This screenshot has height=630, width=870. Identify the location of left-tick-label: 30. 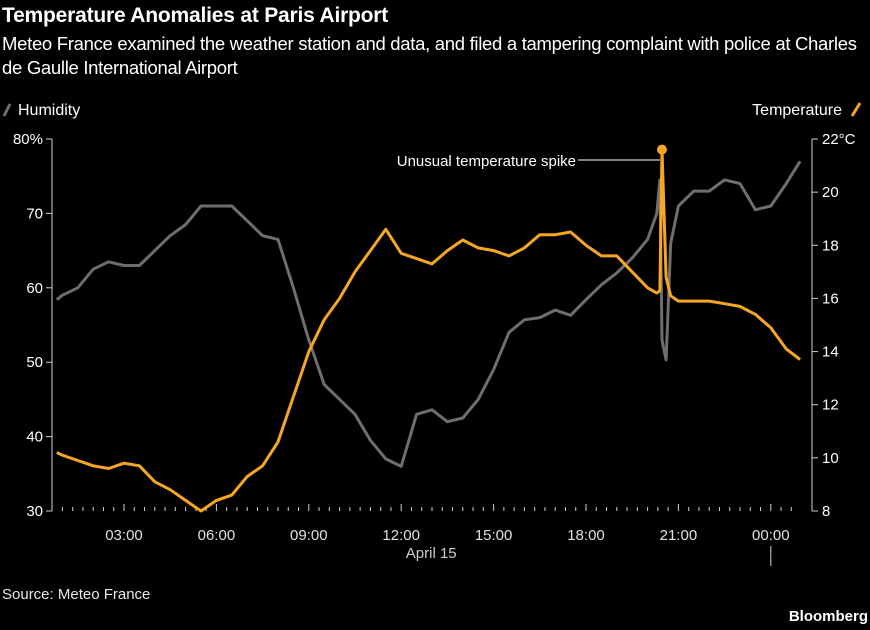
(34, 511).